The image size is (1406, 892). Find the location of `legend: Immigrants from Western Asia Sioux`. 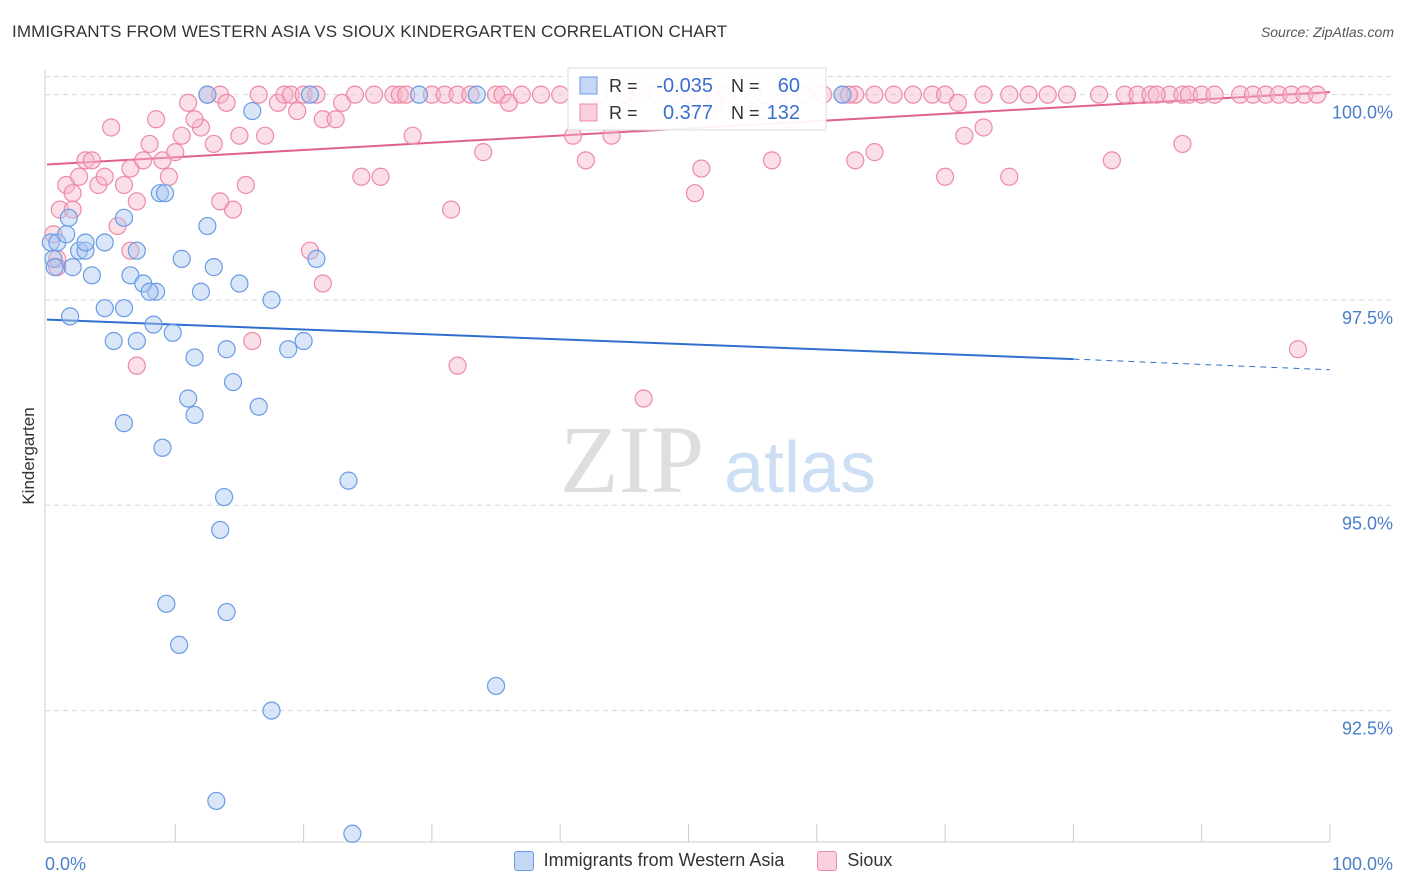

legend: Immigrants from Western Asia Sioux is located at coordinates (703, 863).